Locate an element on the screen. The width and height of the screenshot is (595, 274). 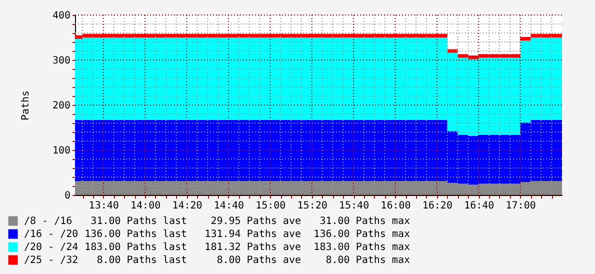
y-tick-label: 300 is located at coordinates (61, 61).